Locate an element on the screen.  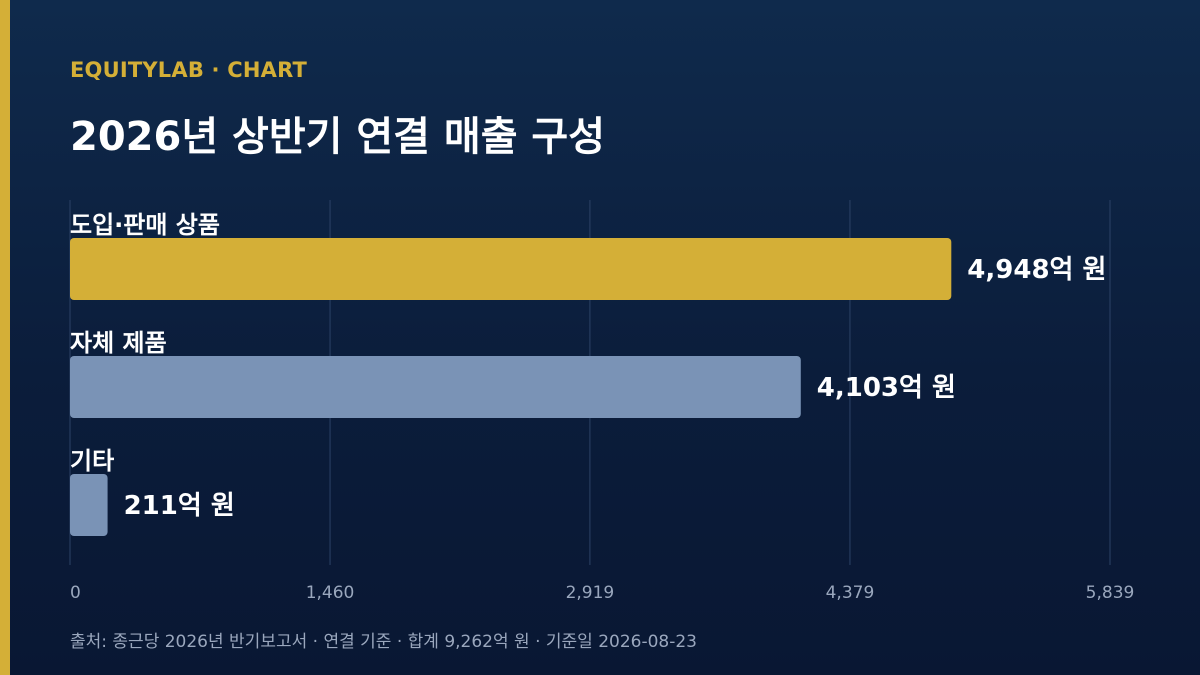
category-label: 도입·판매 상품 is located at coordinates (145, 225).